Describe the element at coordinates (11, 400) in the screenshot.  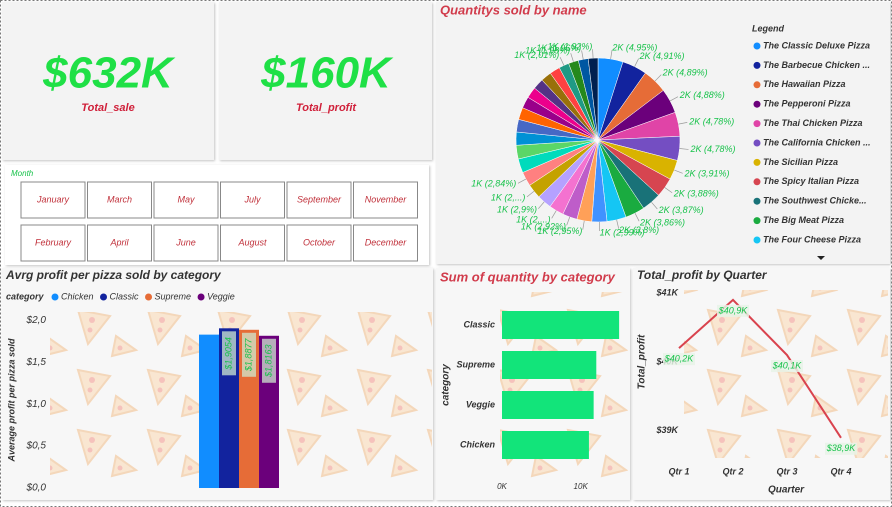
I see `y-axis-label: Average profit per pizza sold` at that location.